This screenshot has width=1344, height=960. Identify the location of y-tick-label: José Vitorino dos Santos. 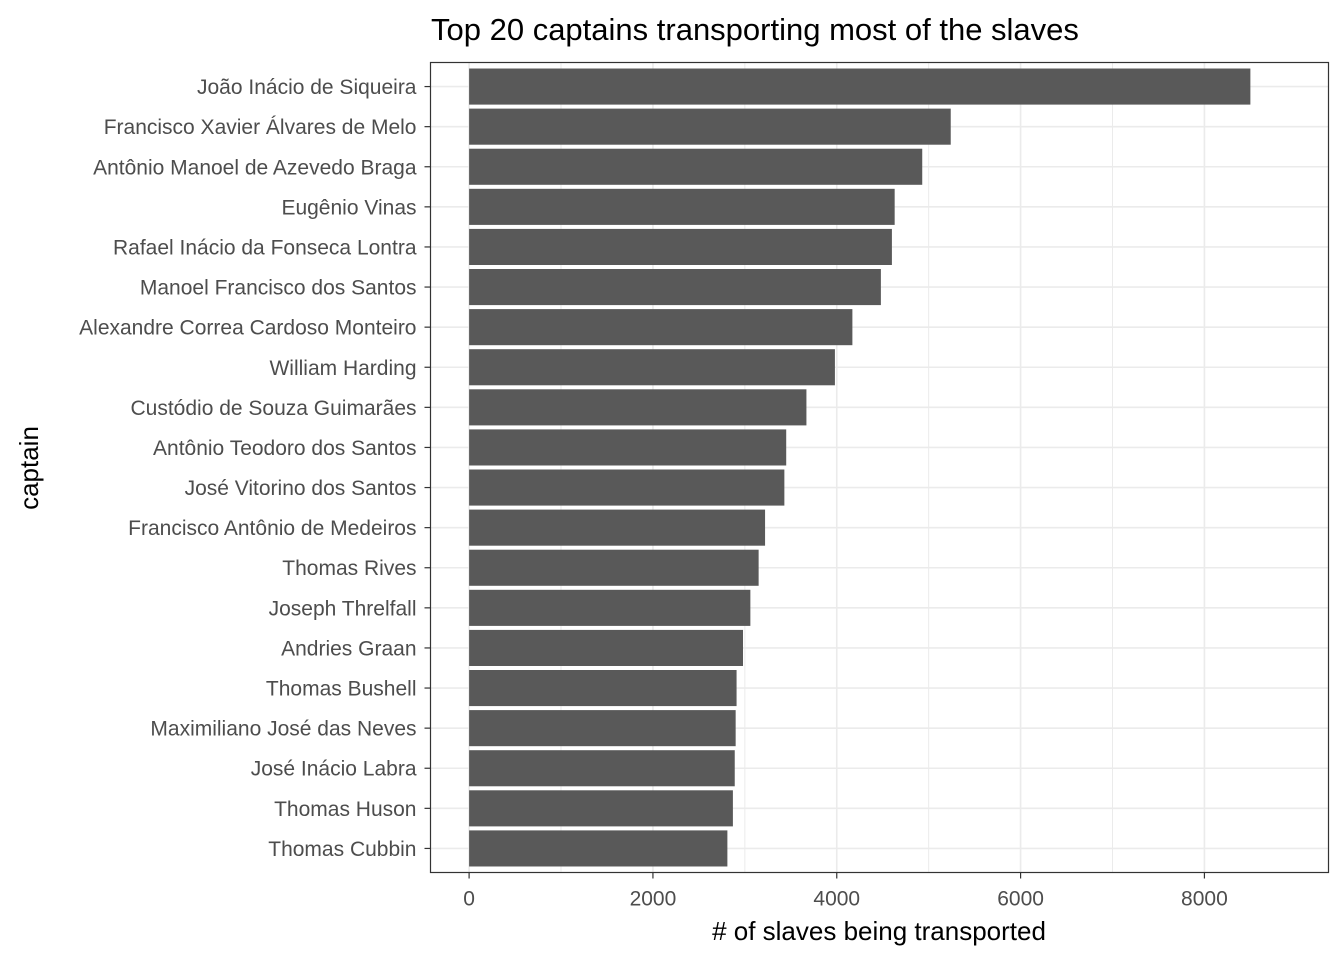
(301, 488).